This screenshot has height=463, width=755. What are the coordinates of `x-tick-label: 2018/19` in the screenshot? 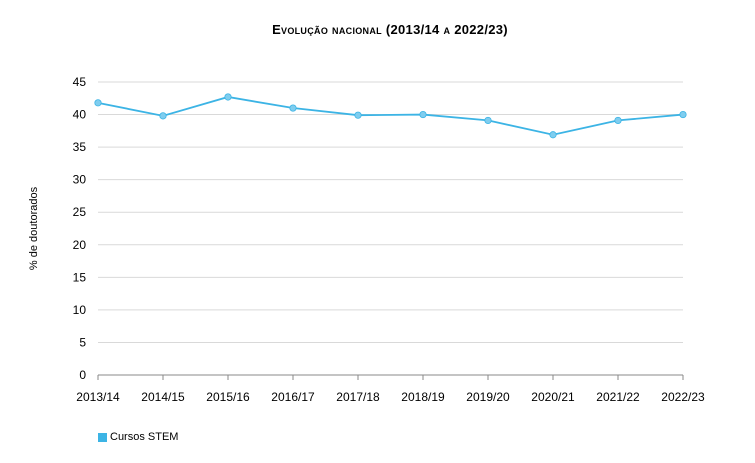 It's located at (423, 397).